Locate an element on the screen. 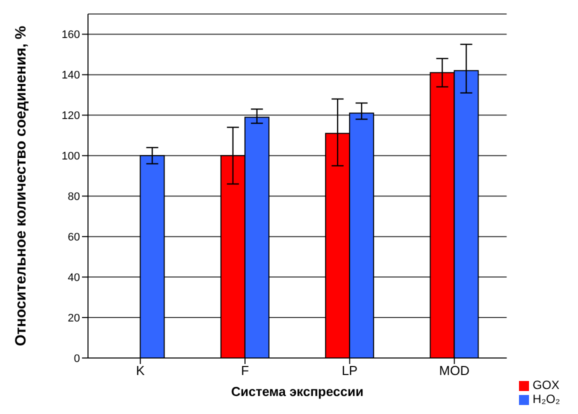 The height and width of the screenshot is (414, 578). y-tick-label: 60 is located at coordinates (74, 237).